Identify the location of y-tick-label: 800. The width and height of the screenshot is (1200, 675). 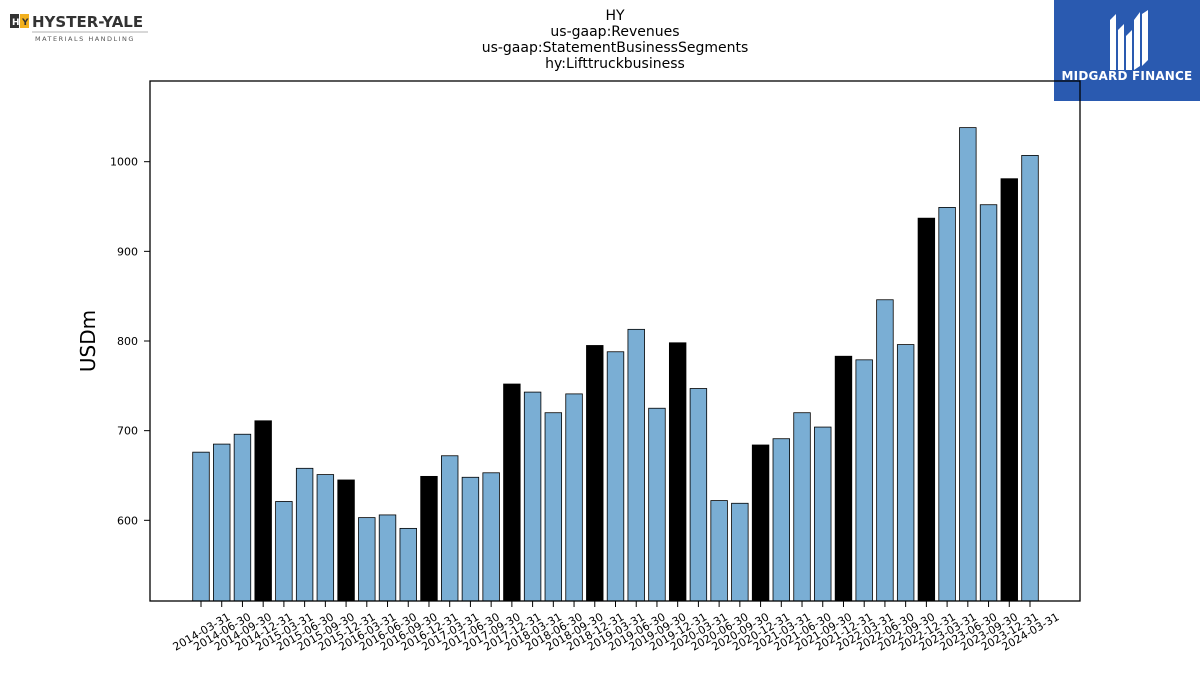
(127, 341).